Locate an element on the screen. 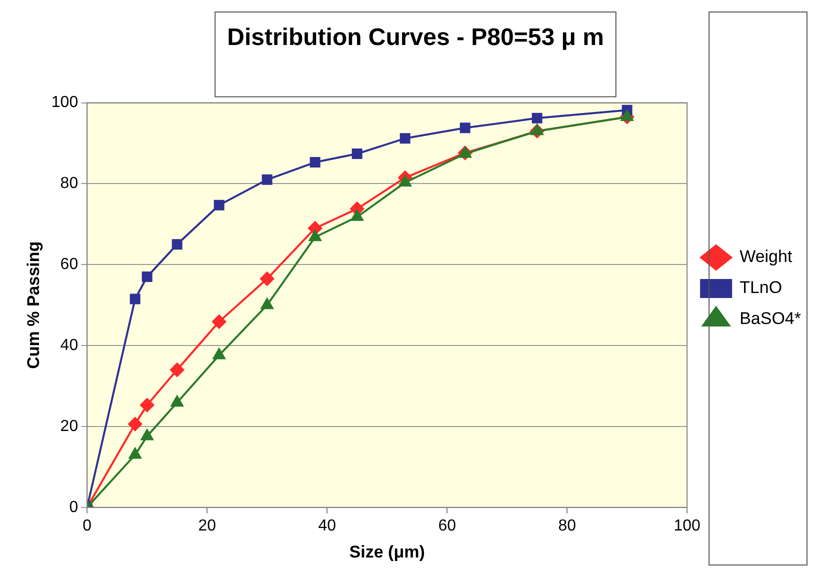 This screenshot has width=821, height=587. legend-label: TLnO is located at coordinates (761, 288).